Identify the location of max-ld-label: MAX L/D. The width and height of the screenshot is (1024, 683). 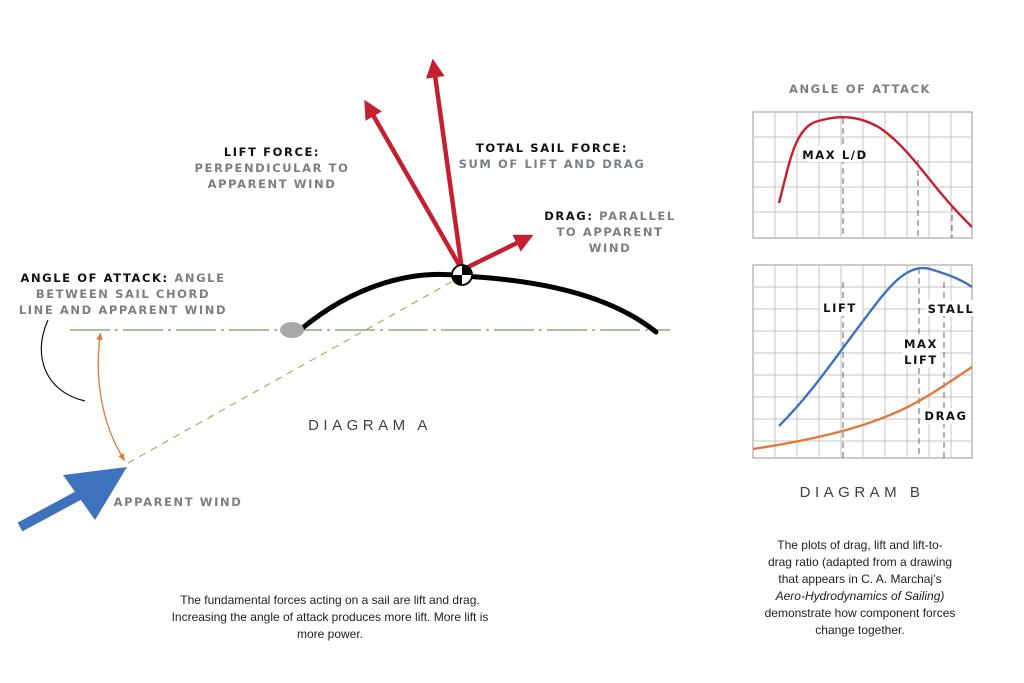
(835, 155).